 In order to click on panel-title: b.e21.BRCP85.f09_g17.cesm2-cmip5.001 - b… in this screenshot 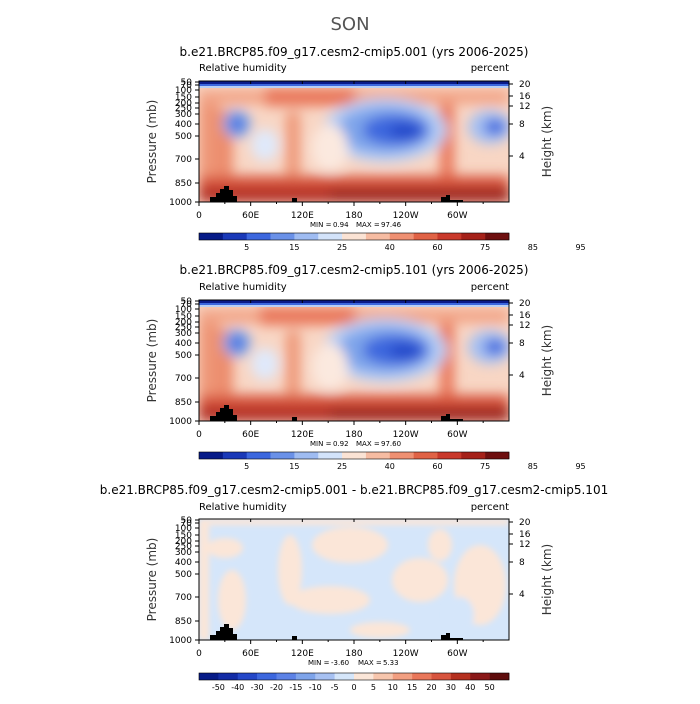, I will do `click(354, 490)`.